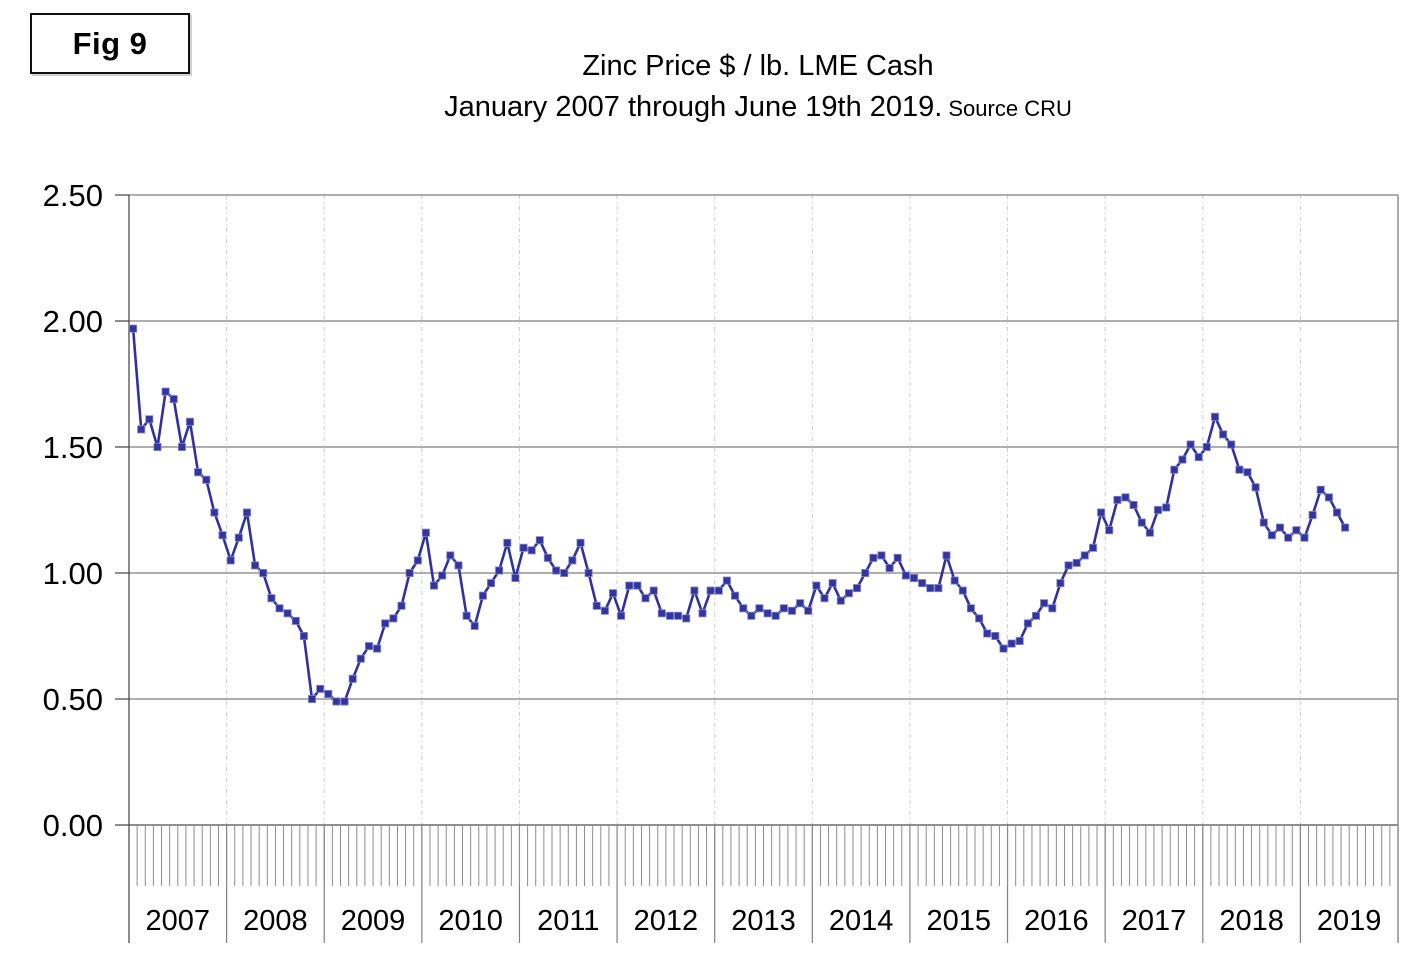 The width and height of the screenshot is (1420, 973). What do you see at coordinates (1251, 921) in the screenshot?
I see `x-axis-year-label: 2018` at bounding box center [1251, 921].